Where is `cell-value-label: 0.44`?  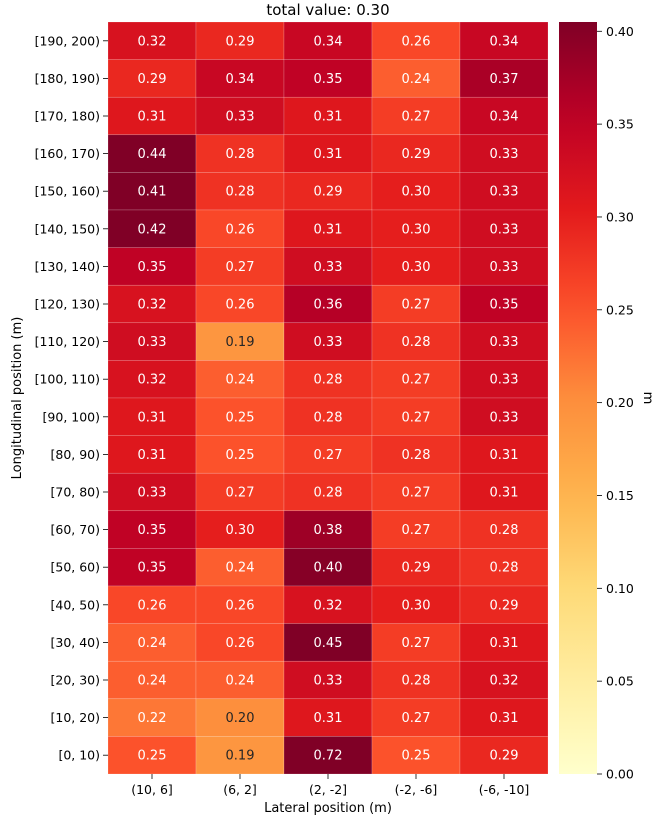
cell-value-label: 0.44 is located at coordinates (152, 154).